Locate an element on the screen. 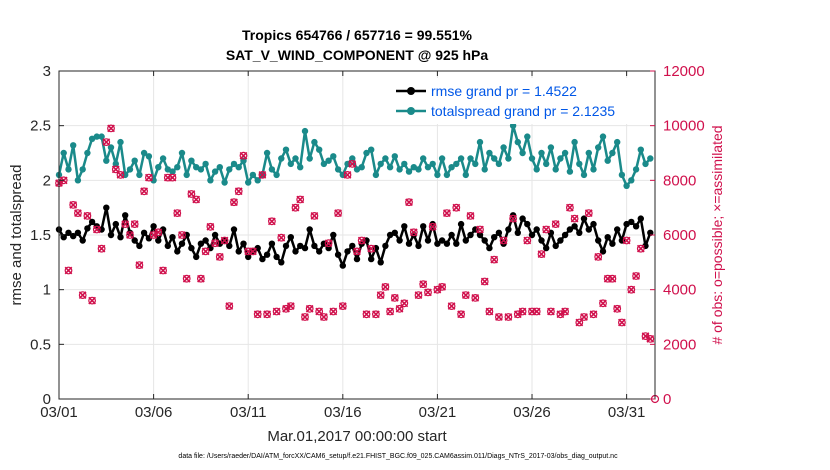 This screenshot has height=470, width=830. legend-spread-label: totalspread grand pr = 2.1235 is located at coordinates (523, 111).